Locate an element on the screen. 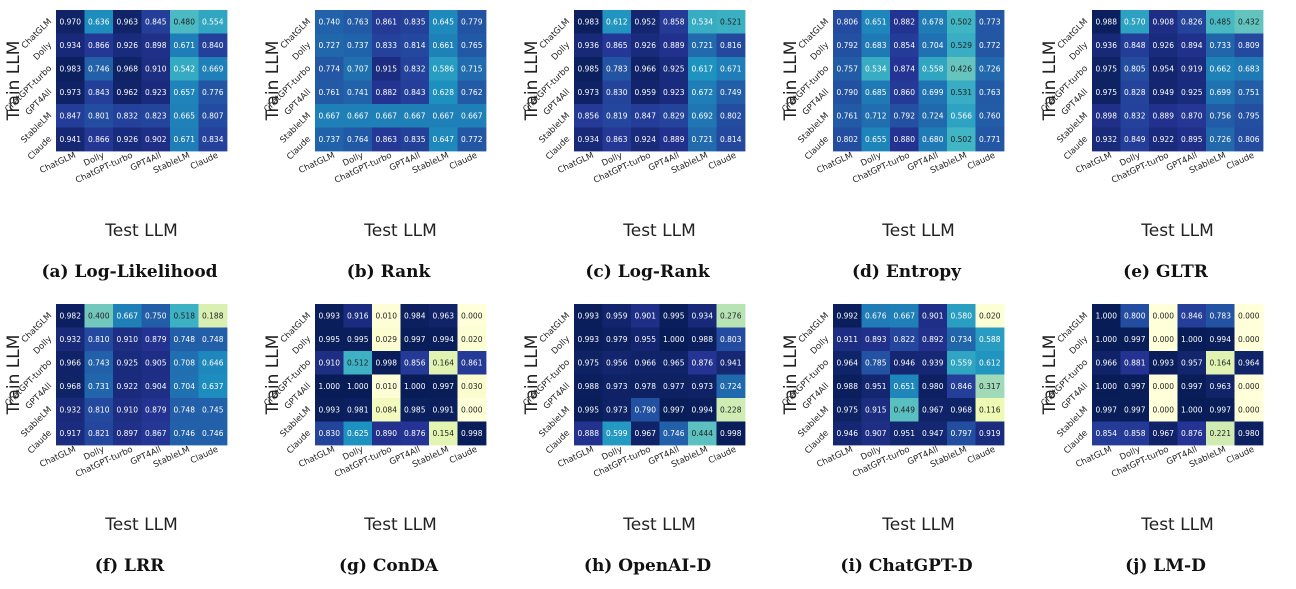  cell-value-label: 0.959 is located at coordinates (646, 92).